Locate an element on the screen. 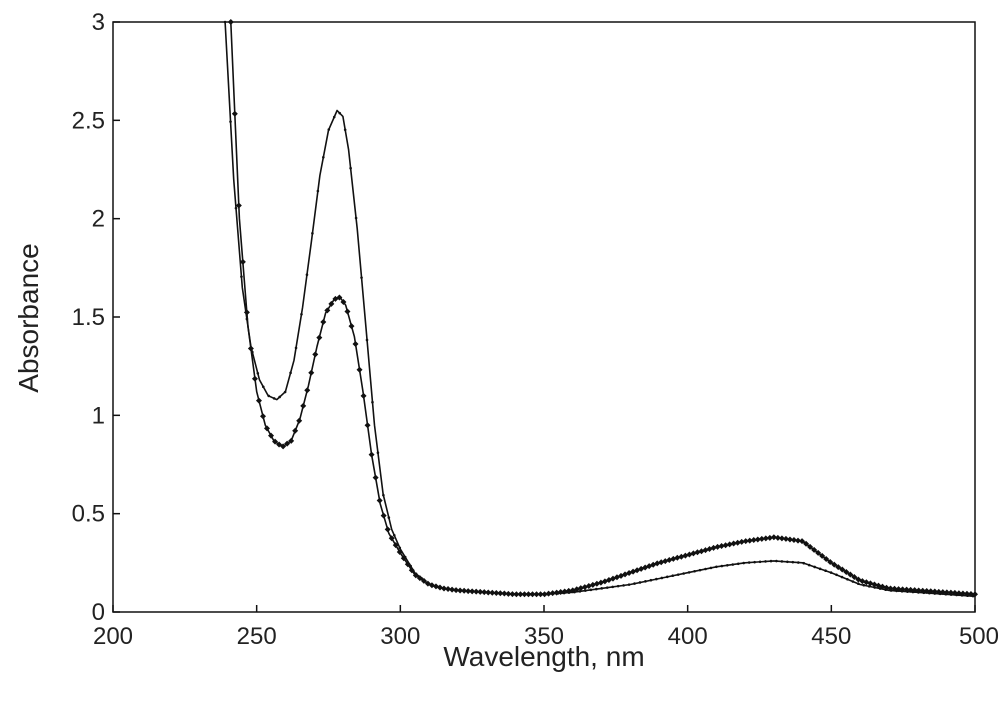 The height and width of the screenshot is (708, 1000). y-tick-label: 0 is located at coordinates (98, 612).